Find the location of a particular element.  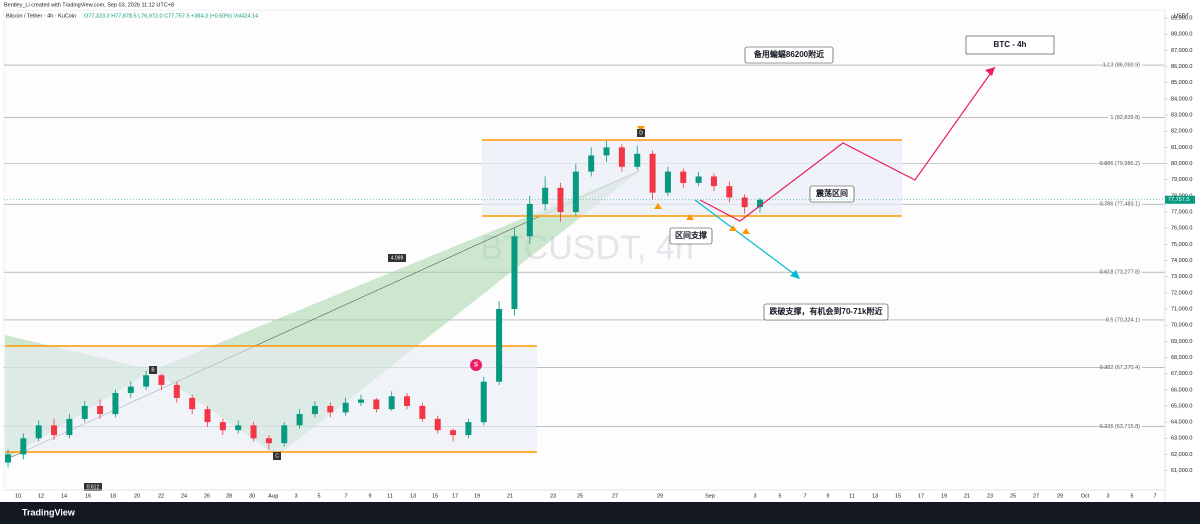

y-tick-label: 81,000.0 is located at coordinates (1181, 148).